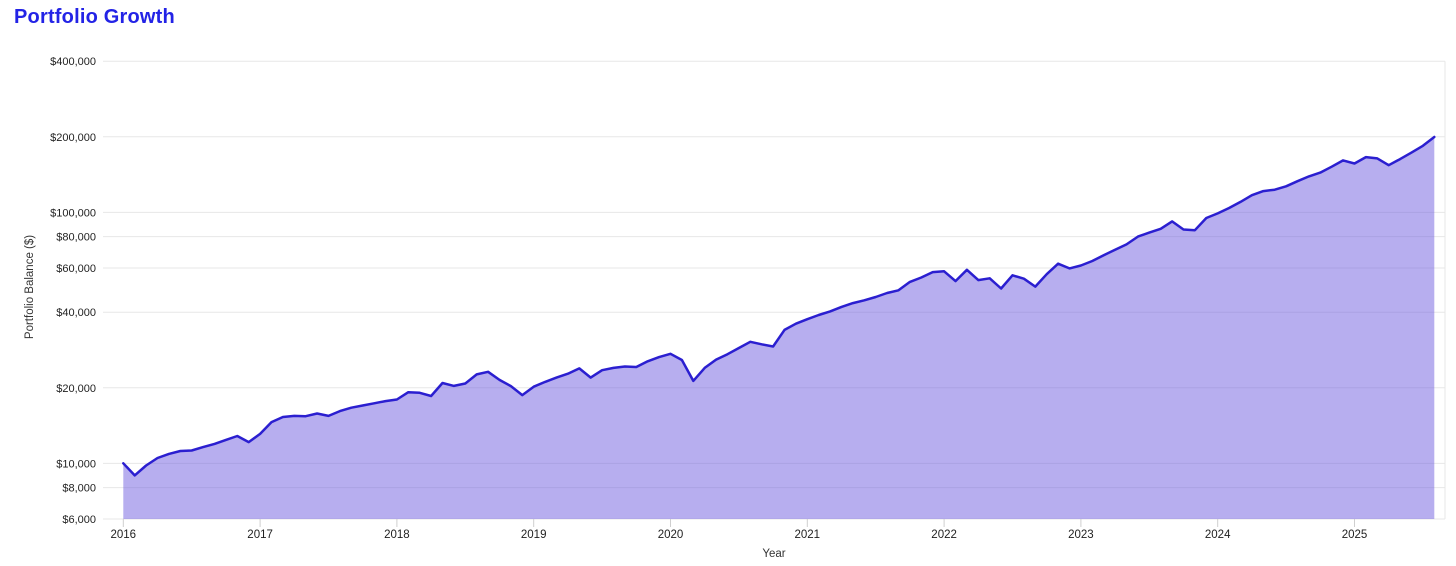 This screenshot has width=1456, height=566. What do you see at coordinates (76, 313) in the screenshot?
I see `y-tick-label: $40,000` at bounding box center [76, 313].